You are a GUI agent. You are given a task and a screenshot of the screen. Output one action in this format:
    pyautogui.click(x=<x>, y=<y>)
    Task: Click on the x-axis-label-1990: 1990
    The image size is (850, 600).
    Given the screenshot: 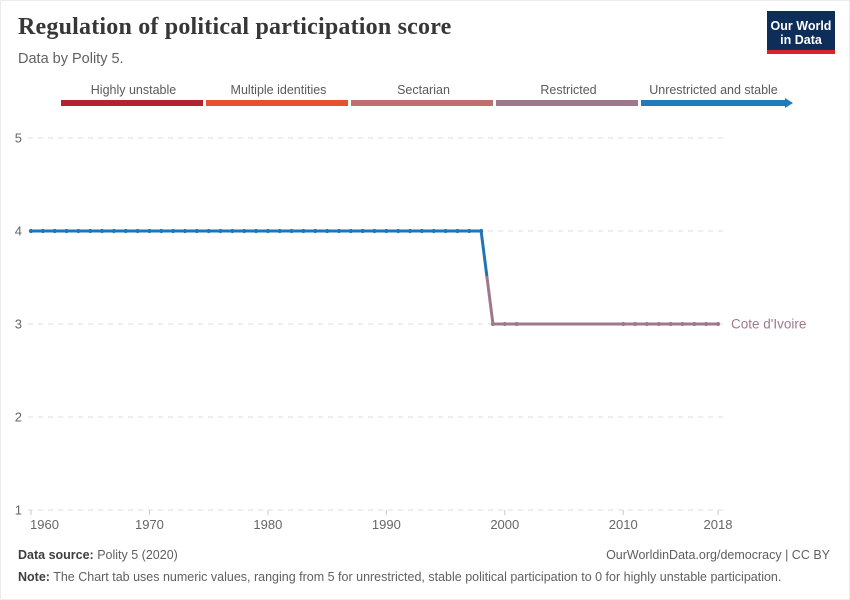 What is the action you would take?
    pyautogui.click(x=386, y=524)
    